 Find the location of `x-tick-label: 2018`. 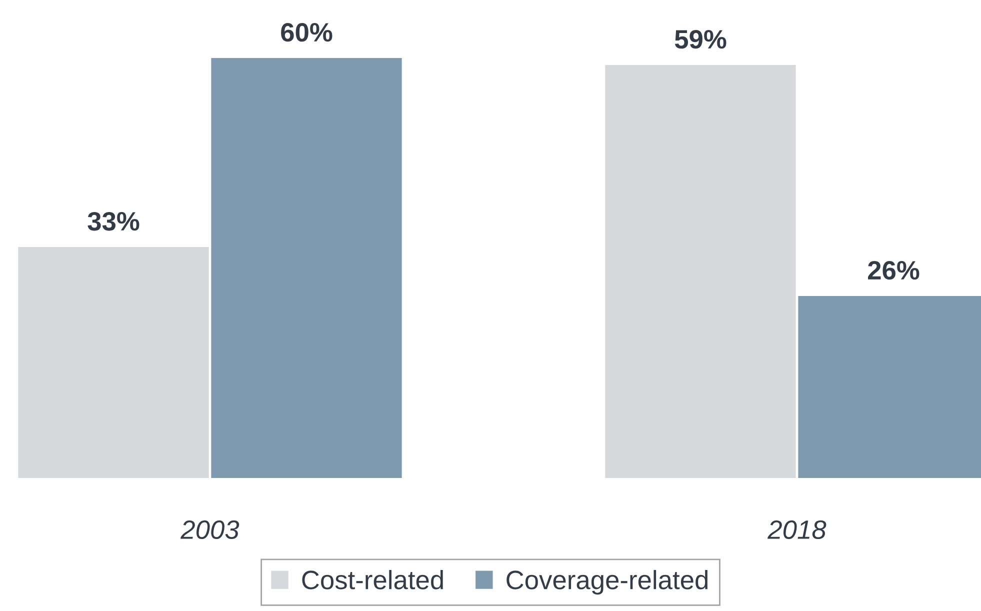

x-tick-label: 2018 is located at coordinates (796, 530).